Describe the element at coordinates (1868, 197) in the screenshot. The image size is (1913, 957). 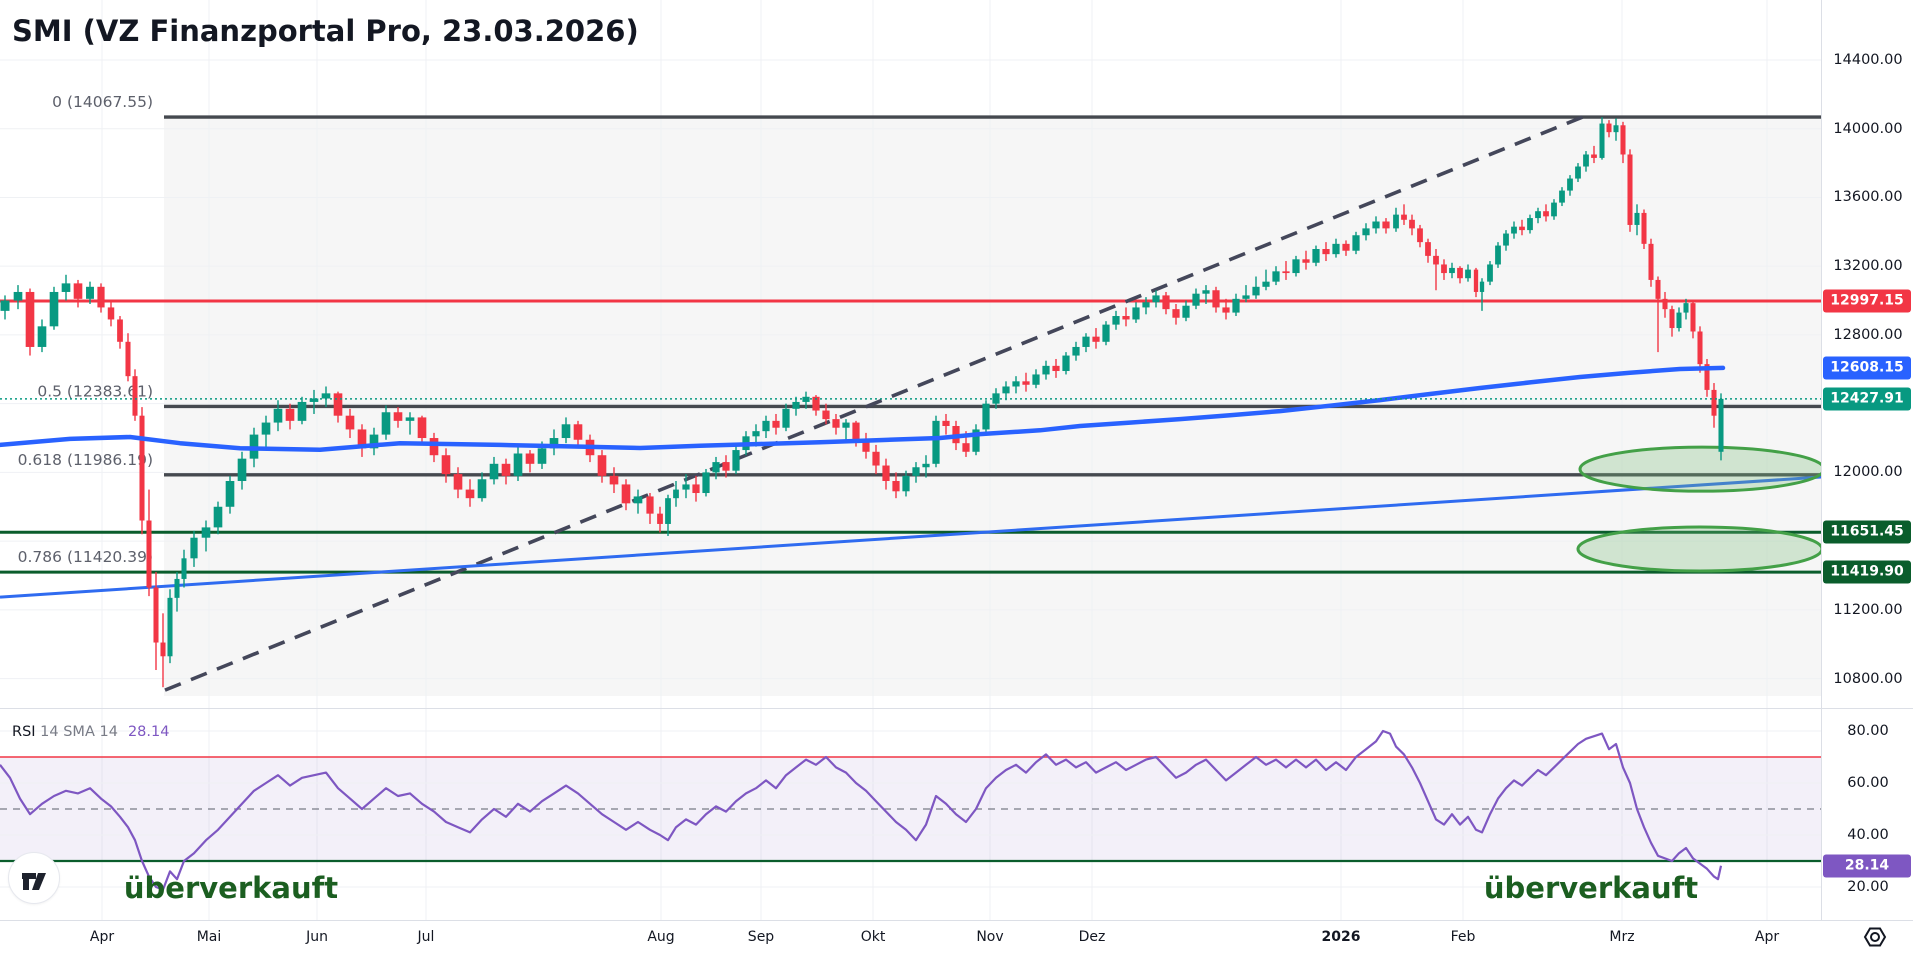
I see `price-axis-label: 13600.00` at that location.